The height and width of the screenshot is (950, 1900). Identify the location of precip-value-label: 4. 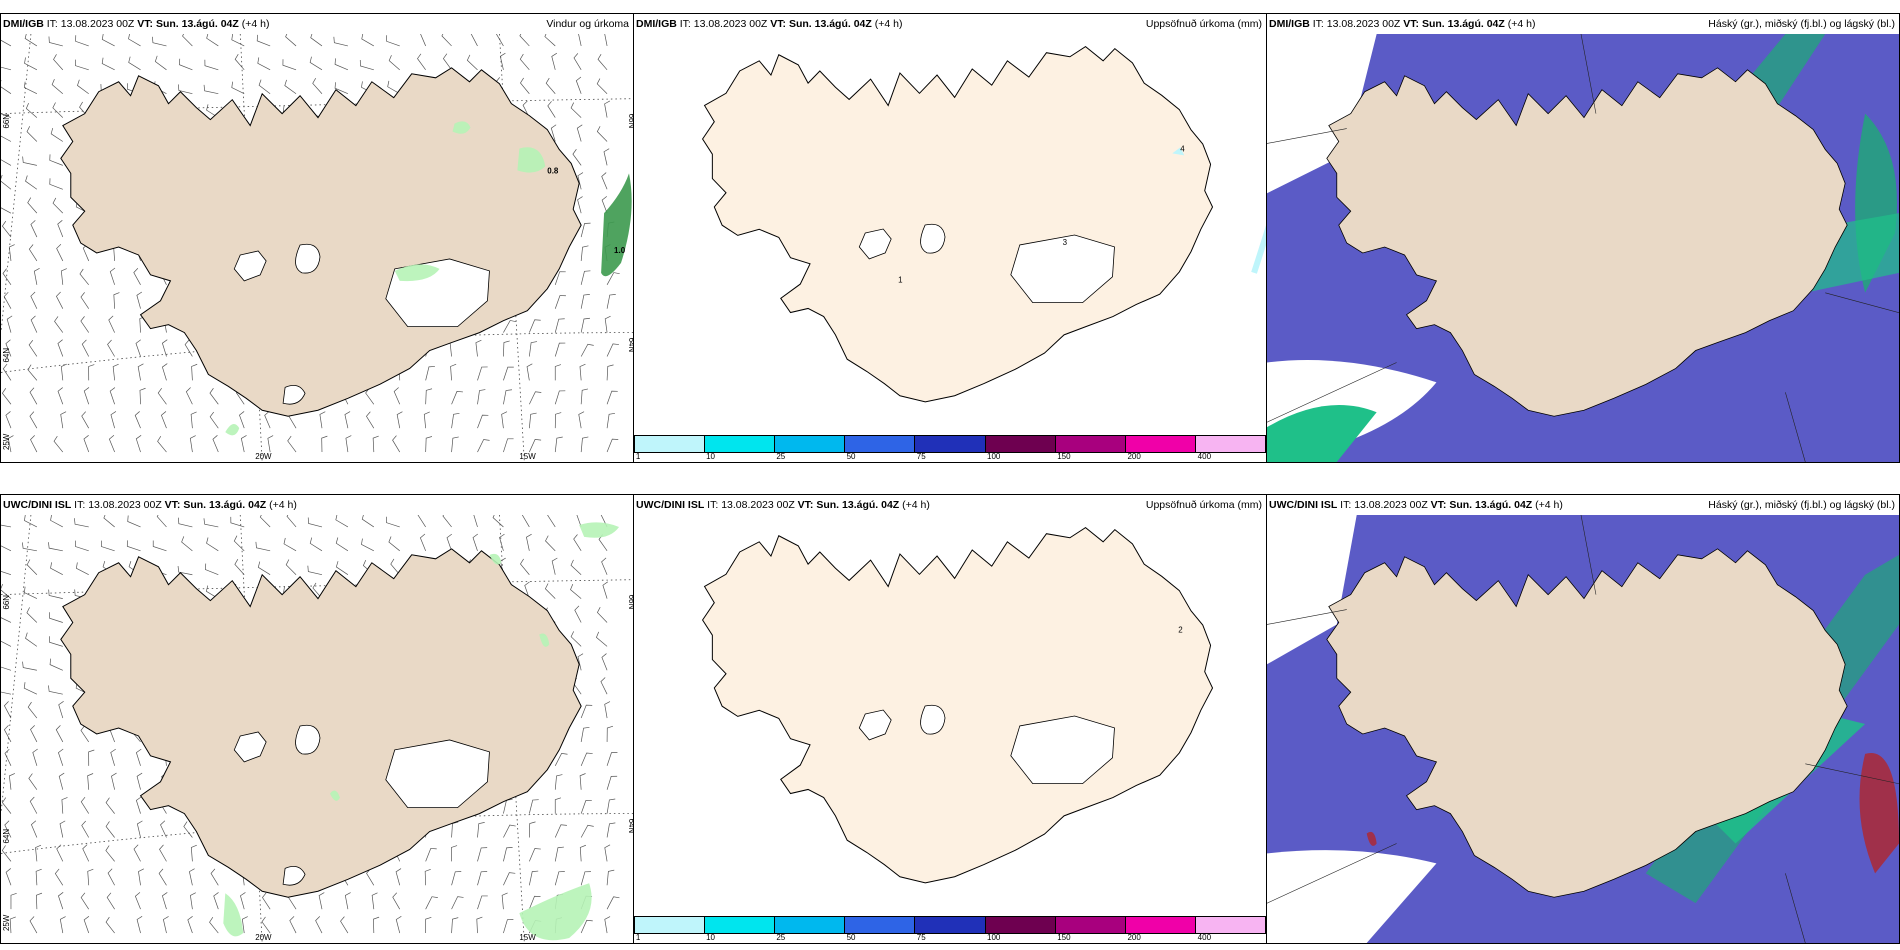
(1182, 148).